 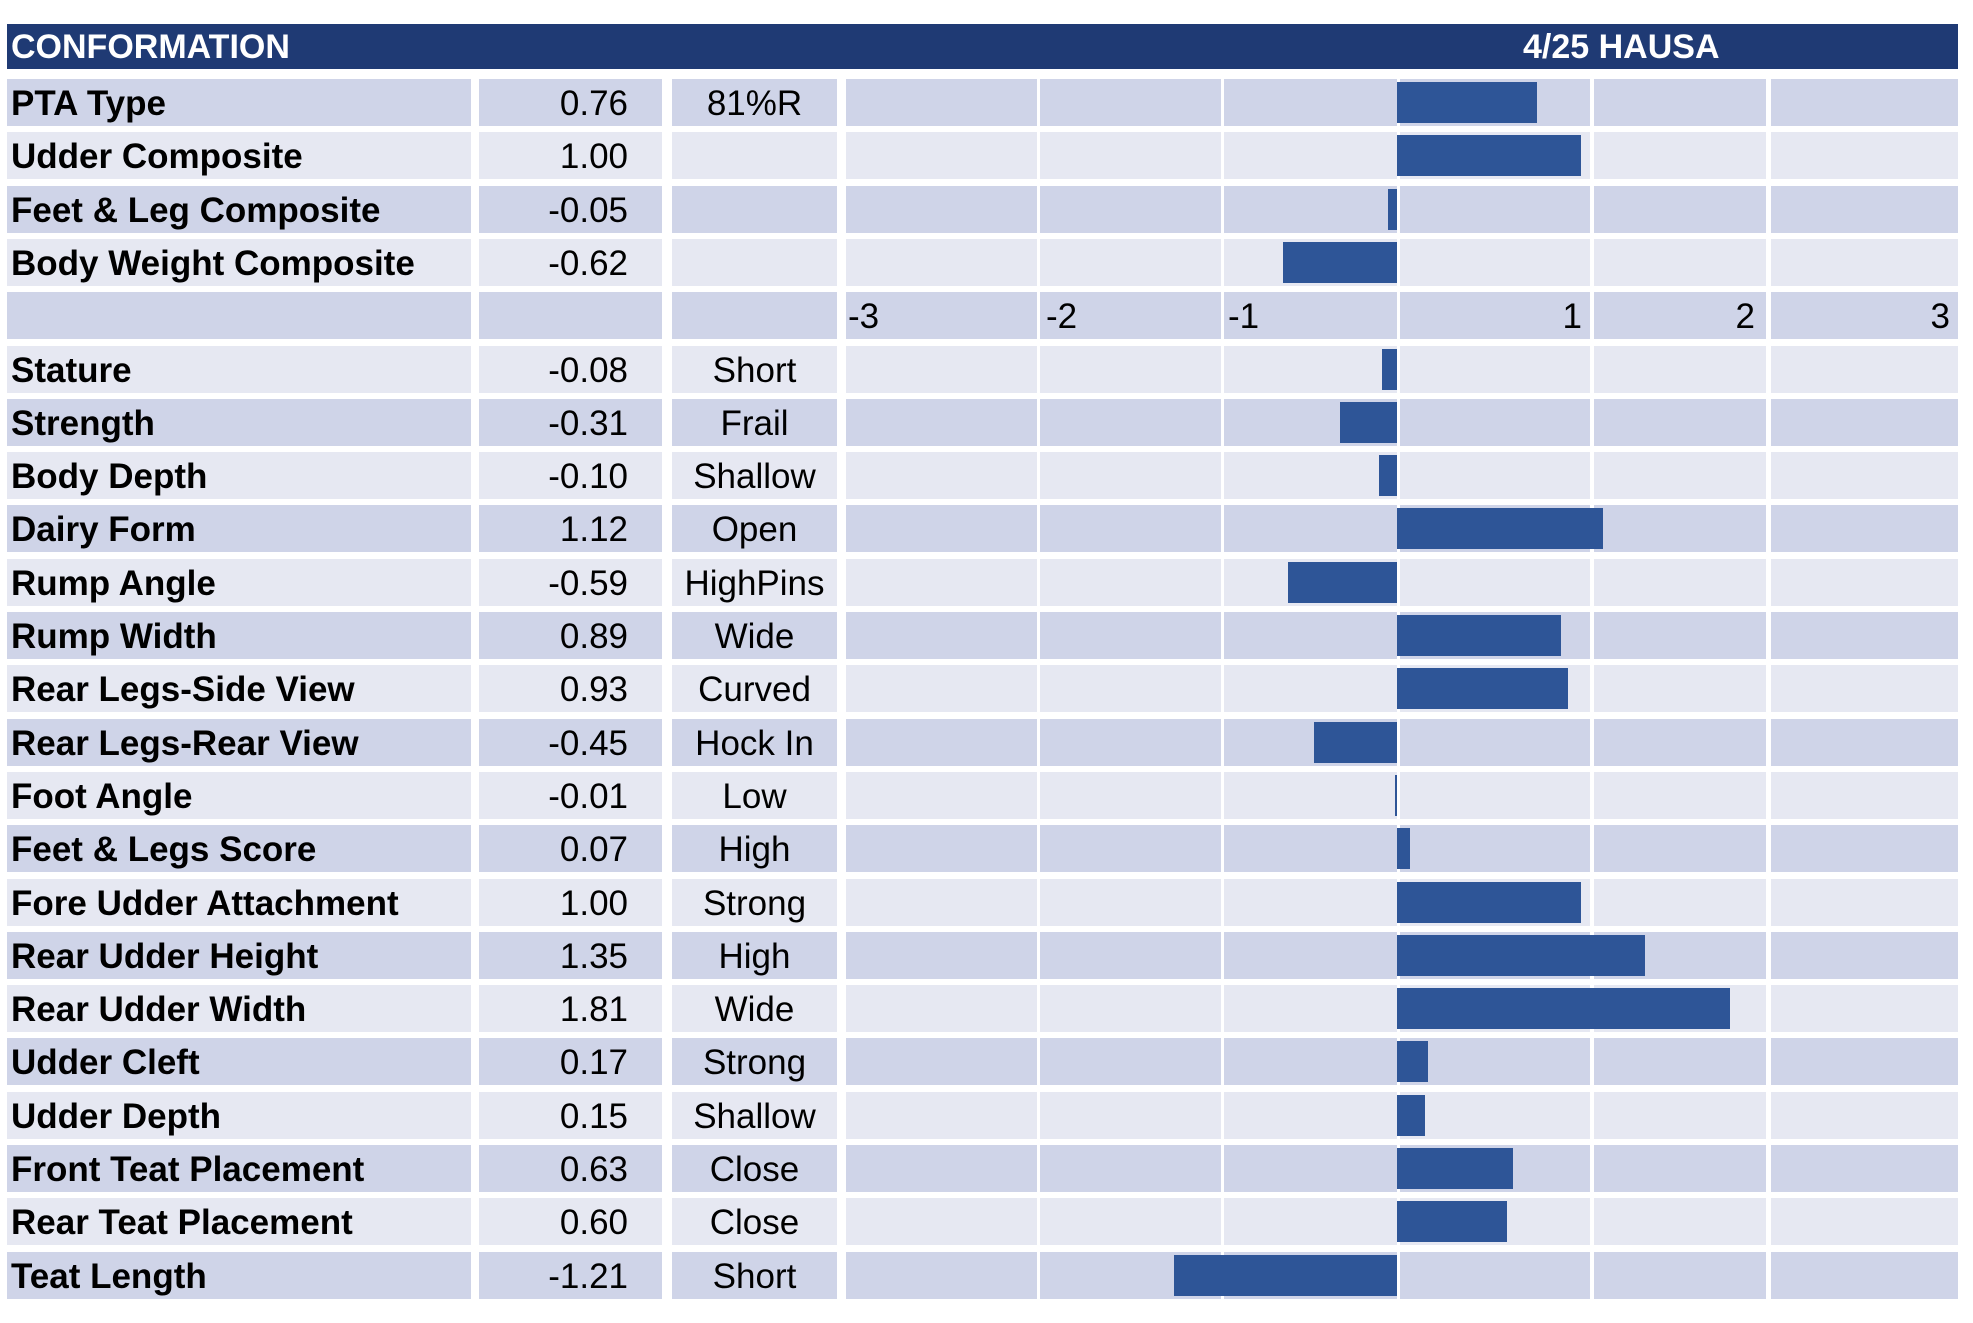 What do you see at coordinates (754, 1009) in the screenshot?
I see `trait-descriptor: Wide` at bounding box center [754, 1009].